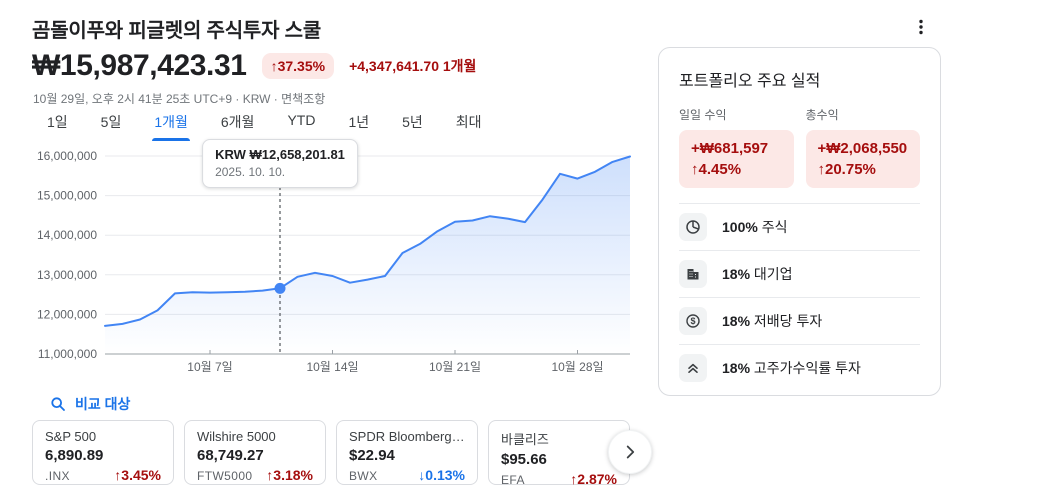  Describe the element at coordinates (57, 122) in the screenshot. I see `tab-1d: 1일` at that location.